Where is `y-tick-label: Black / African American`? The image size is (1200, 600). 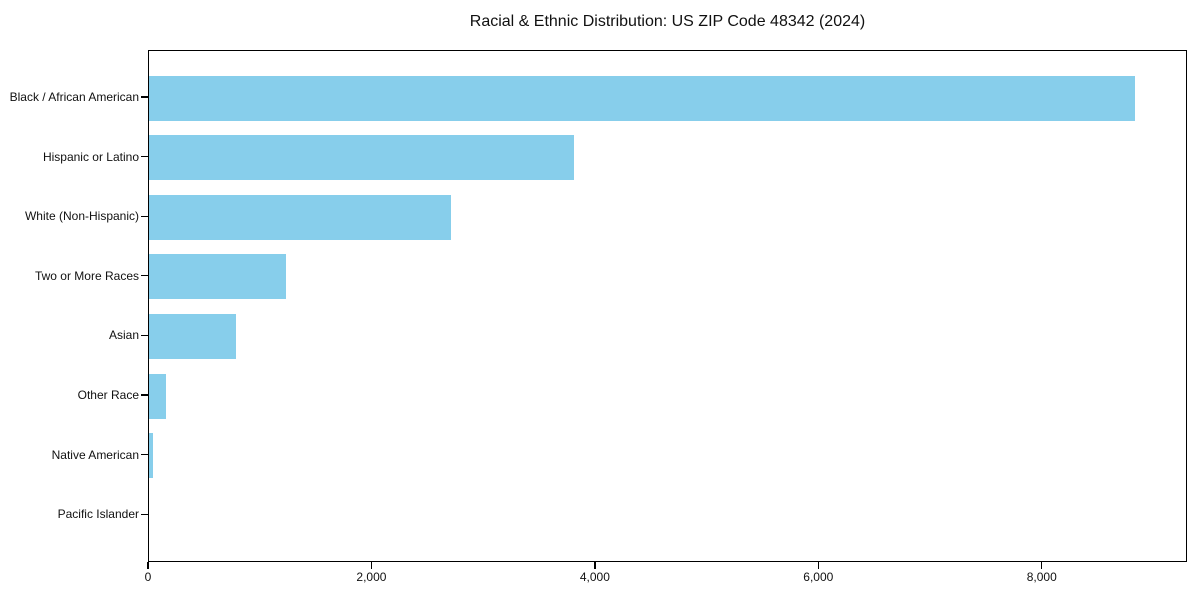
y-tick-label: Black / African American is located at coordinates (74, 97).